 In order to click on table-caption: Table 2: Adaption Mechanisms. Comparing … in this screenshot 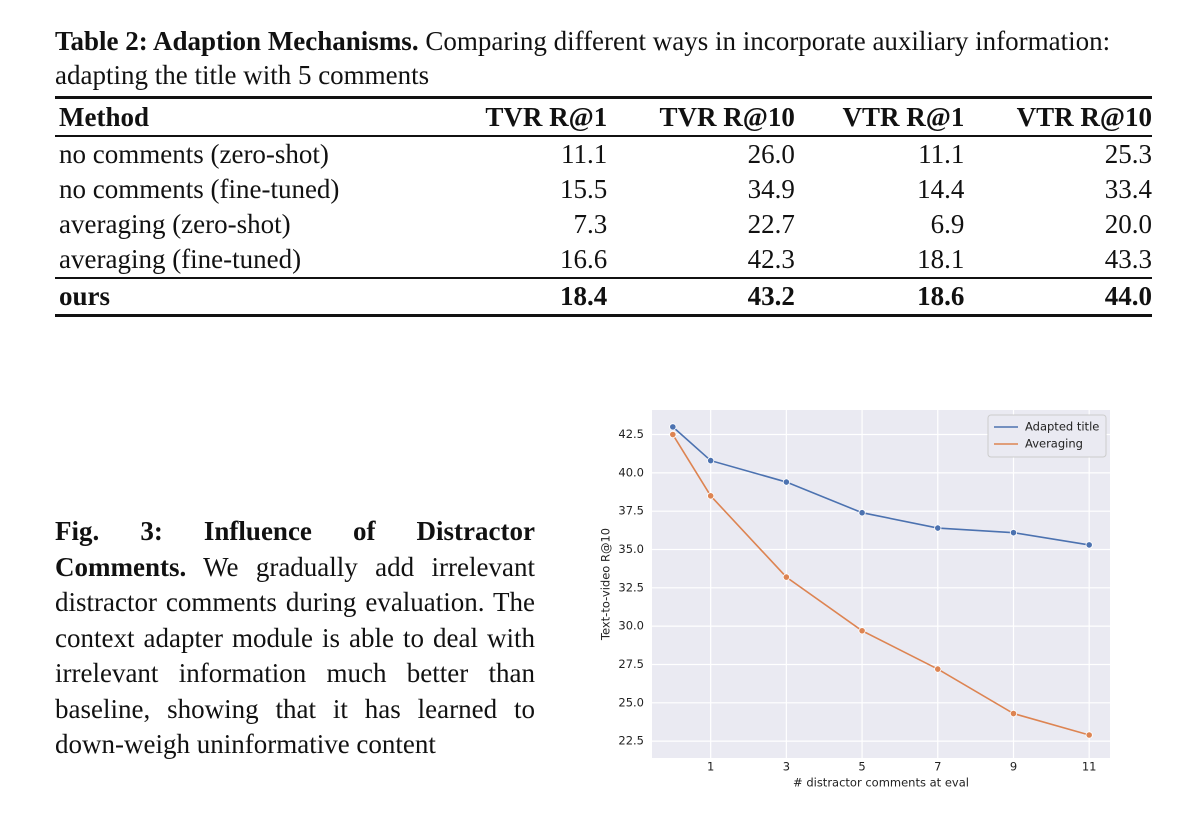, I will do `click(612, 58)`.